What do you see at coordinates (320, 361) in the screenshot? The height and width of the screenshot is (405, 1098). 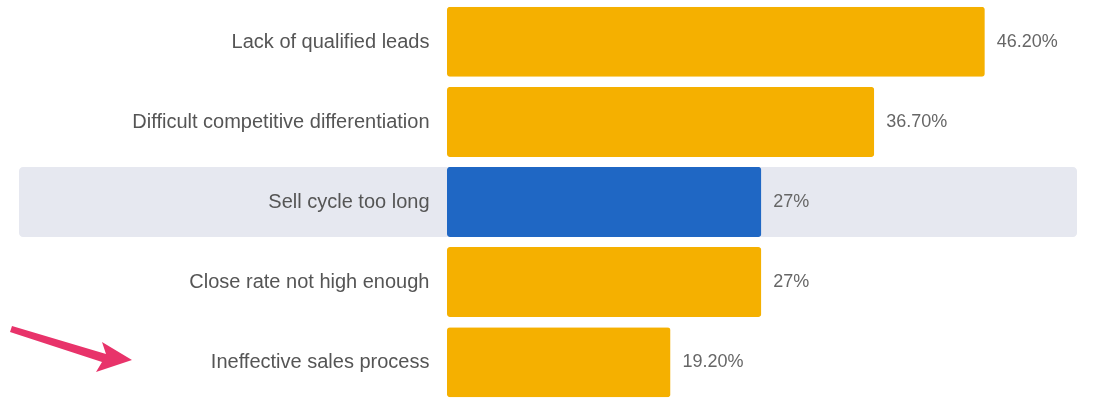 I see `y-tick-label: Ineffective sales process` at bounding box center [320, 361].